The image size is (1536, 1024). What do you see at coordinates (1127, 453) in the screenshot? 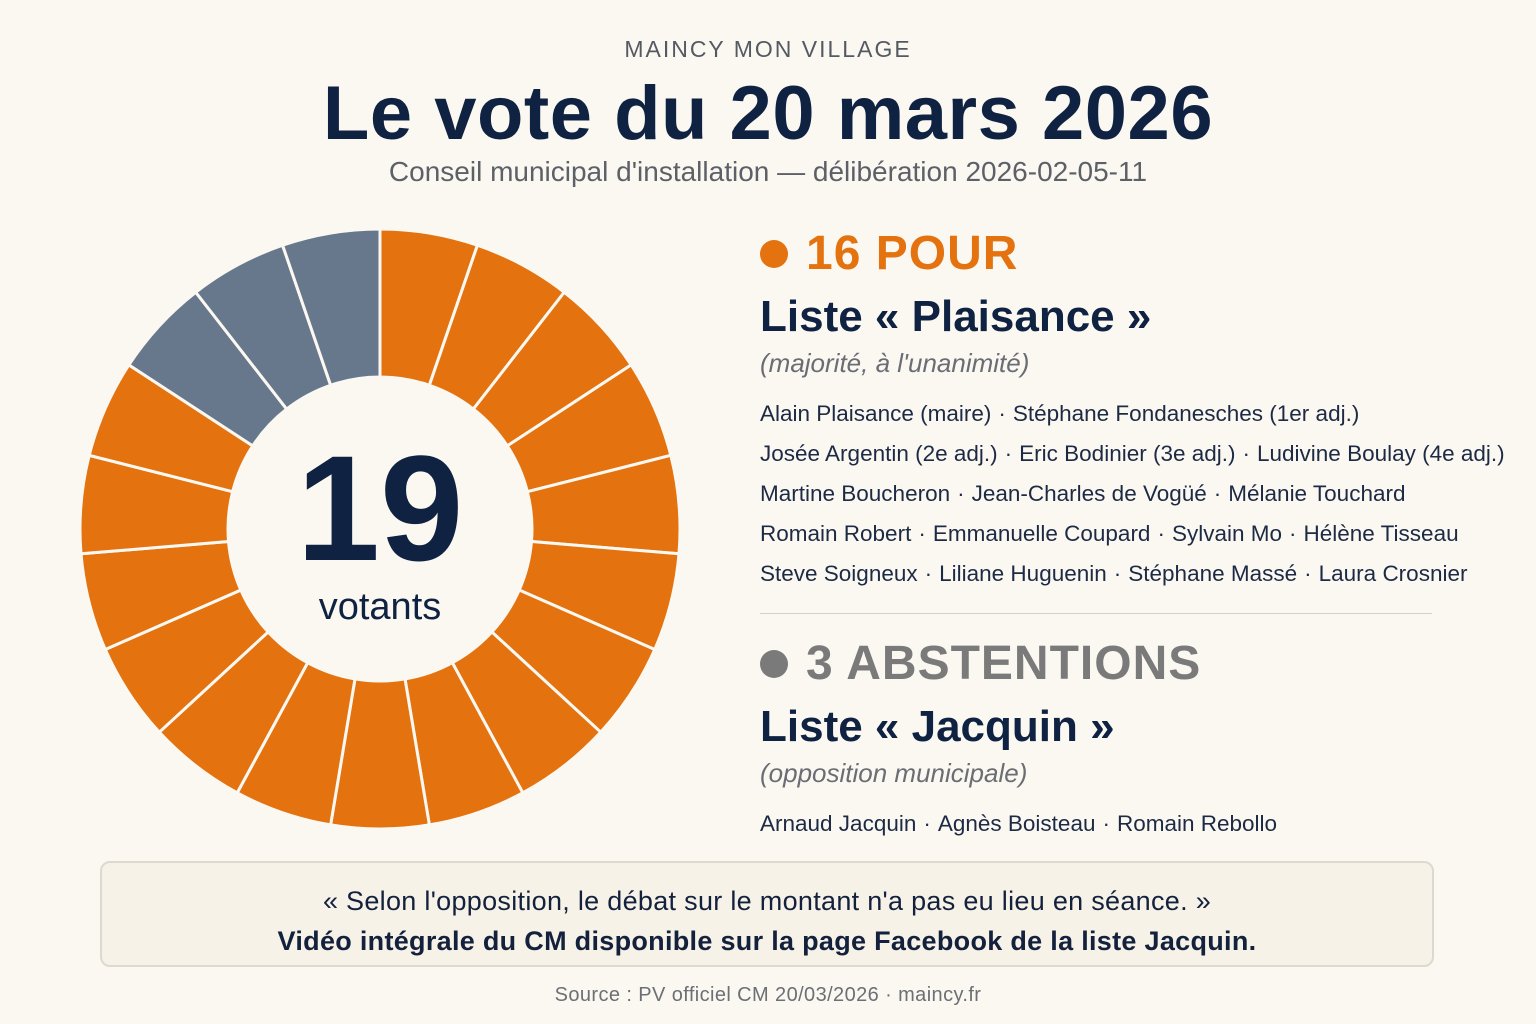
I see `pour-member-name: Eric Bodinier (3e adj.)` at bounding box center [1127, 453].